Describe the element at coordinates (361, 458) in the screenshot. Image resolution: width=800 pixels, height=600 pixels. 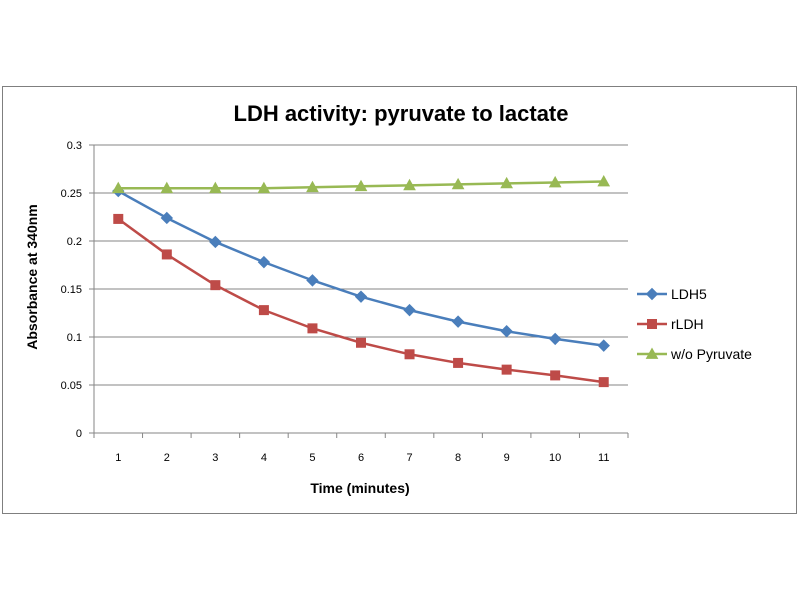
I see `x-tick-label: 6` at that location.